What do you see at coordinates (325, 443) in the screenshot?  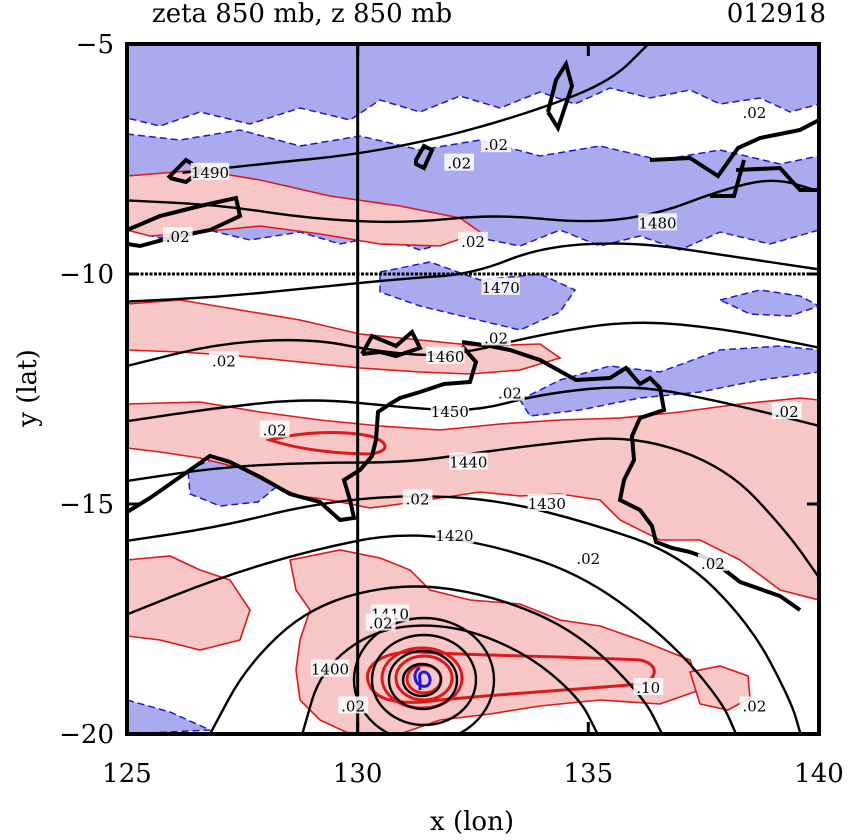 I see `vorticity-band-contour` at bounding box center [325, 443].